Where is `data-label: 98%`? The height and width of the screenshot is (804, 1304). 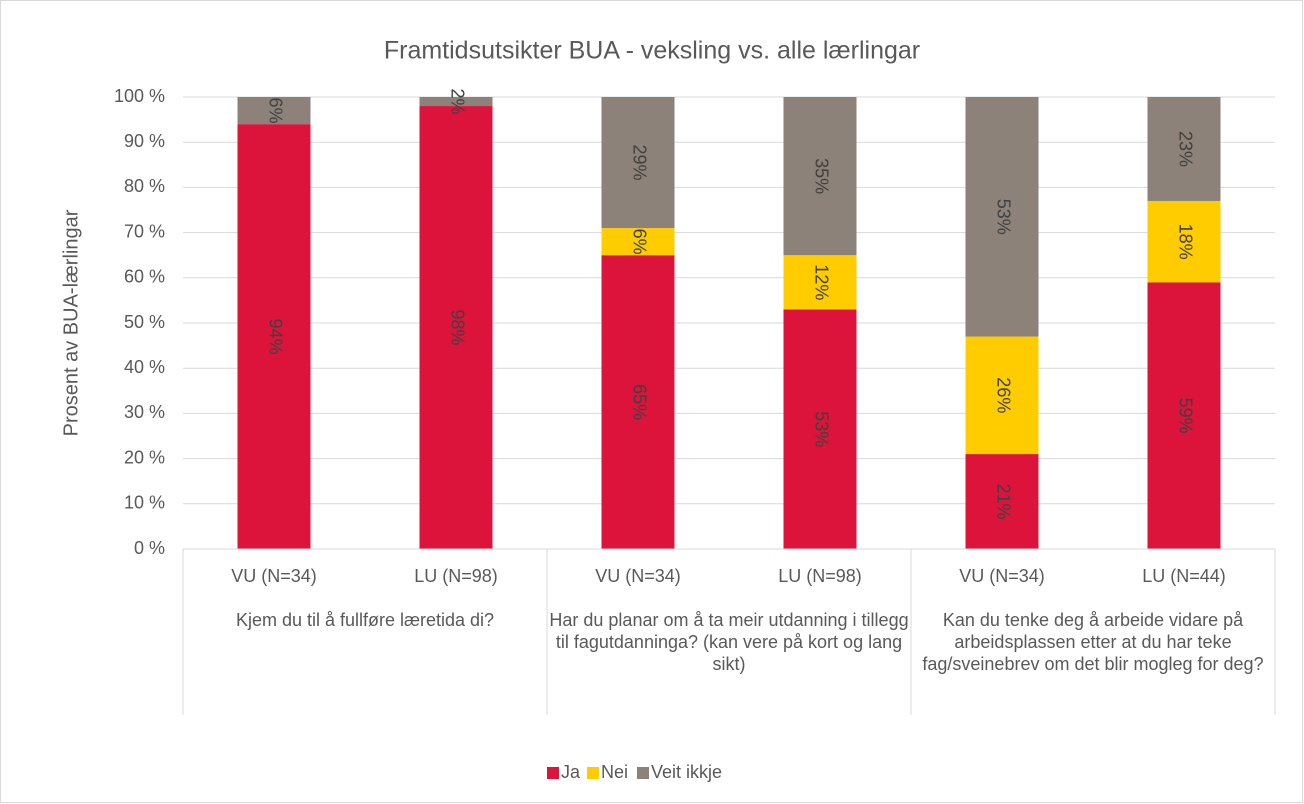
data-label: 98% is located at coordinates (457, 328).